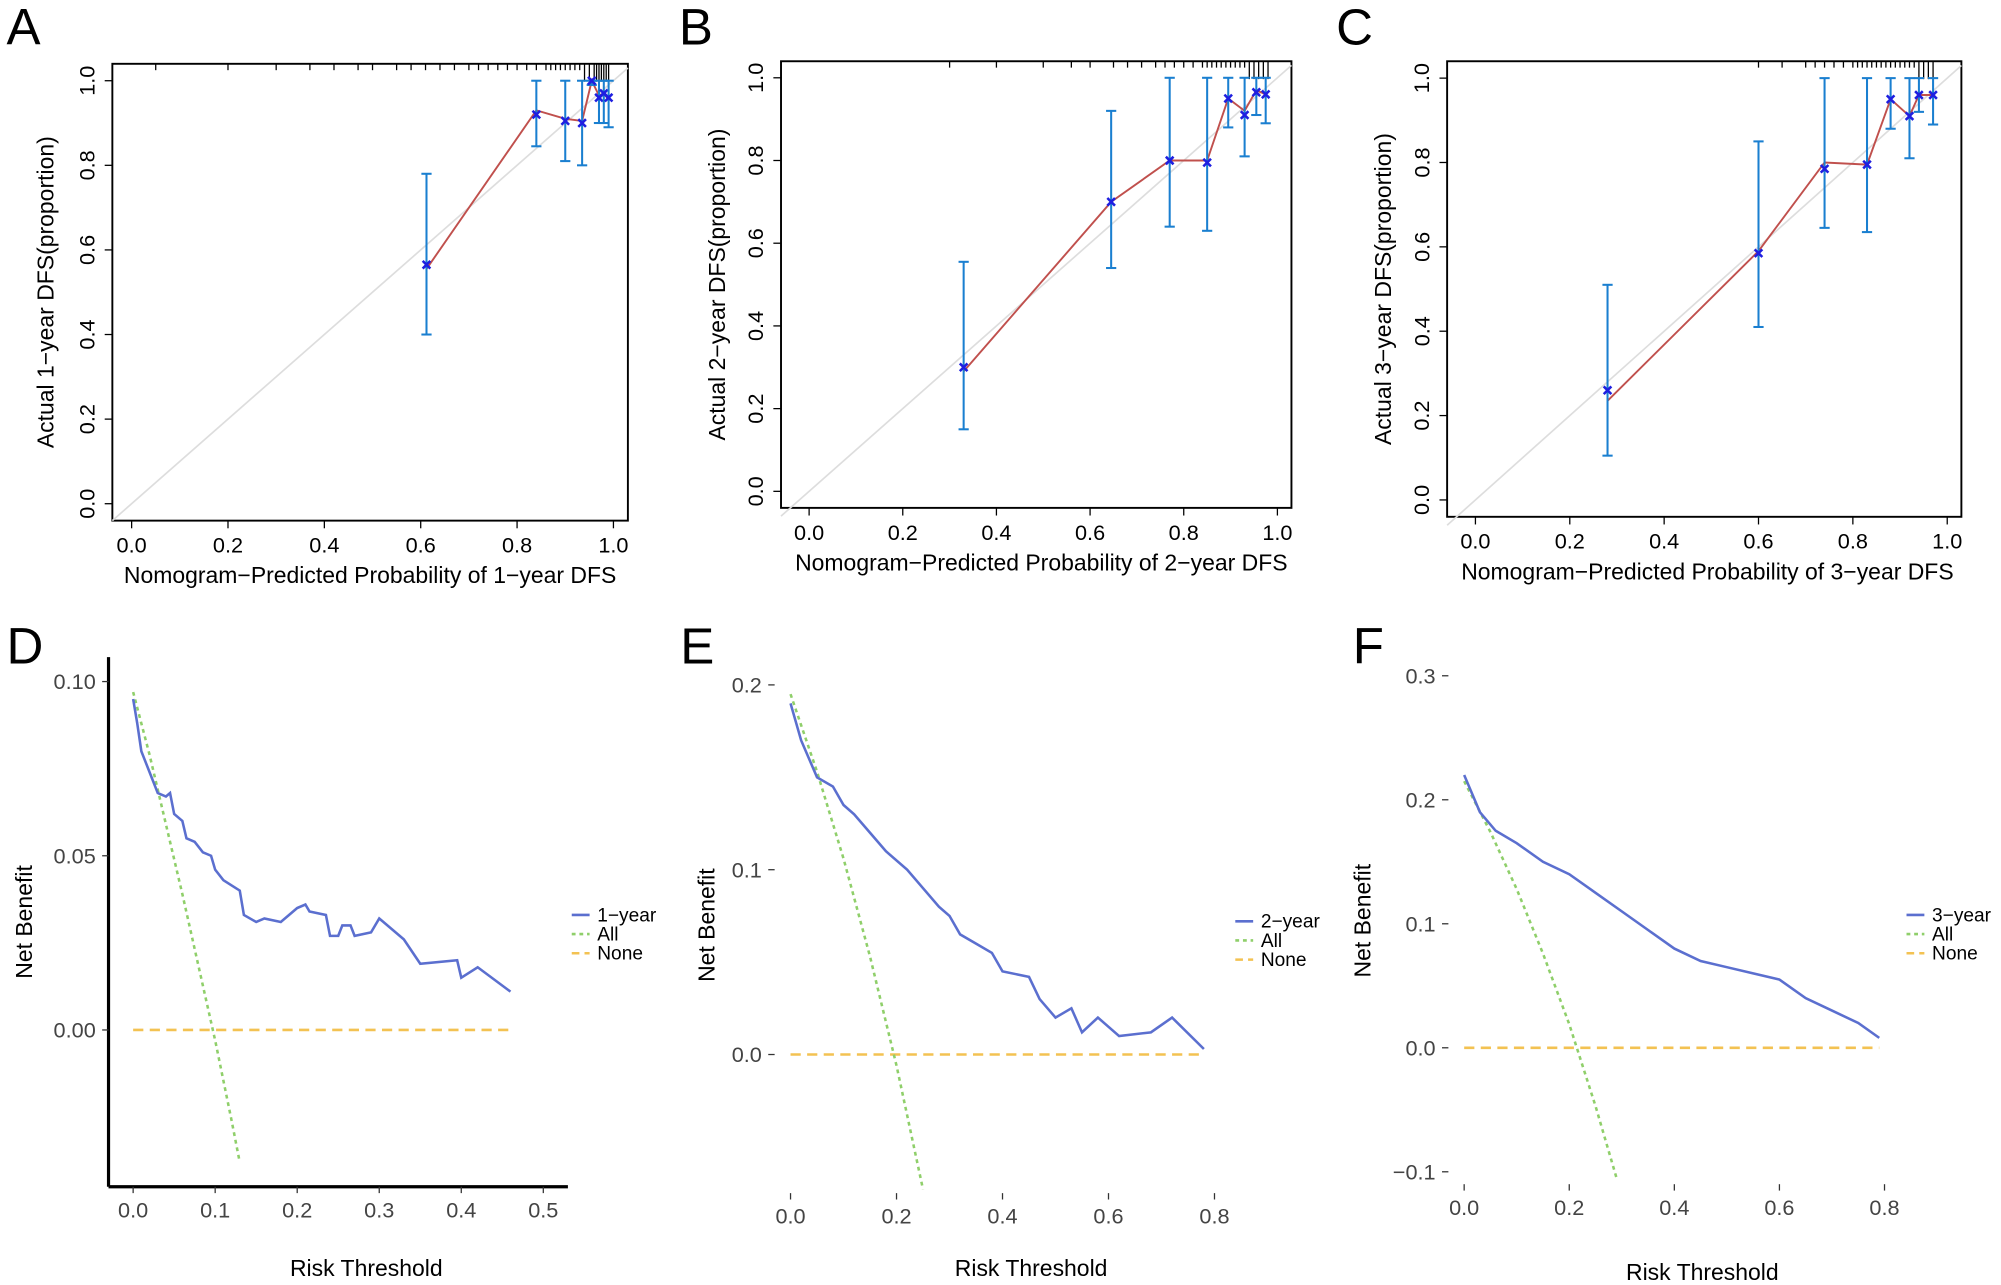 Image resolution: width=2001 pixels, height=1285 pixels. What do you see at coordinates (379, 1209) in the screenshot?
I see `x-tick-label: 0.3` at bounding box center [379, 1209].